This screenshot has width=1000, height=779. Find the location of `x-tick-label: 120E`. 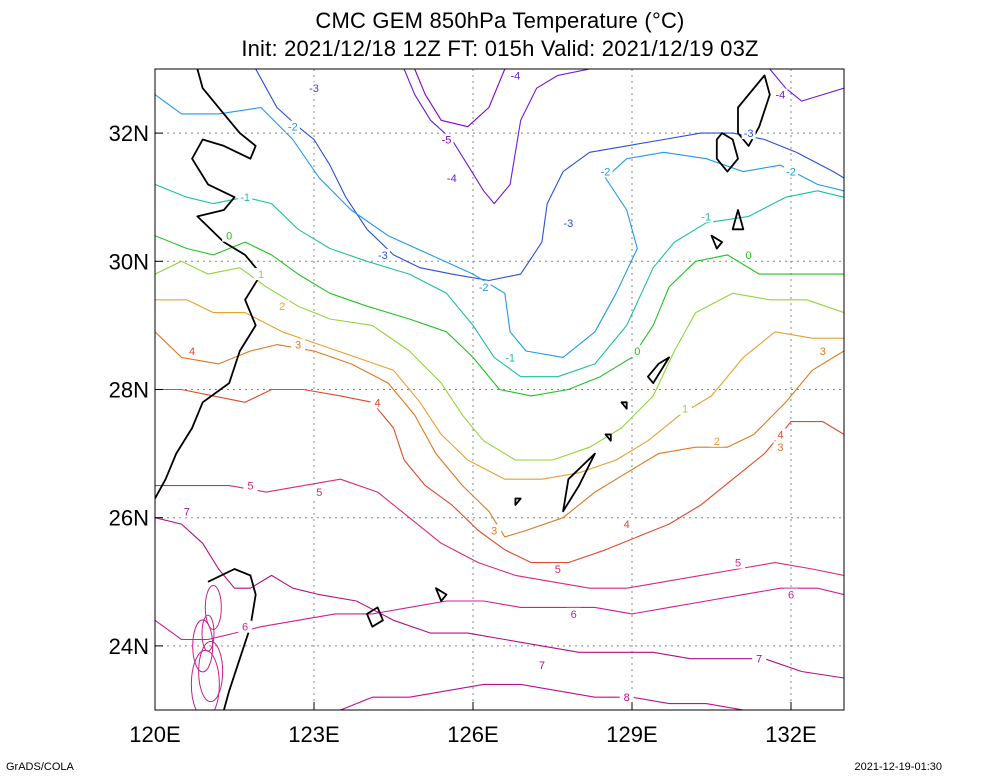

x-tick-label: 120E is located at coordinates (154, 734).